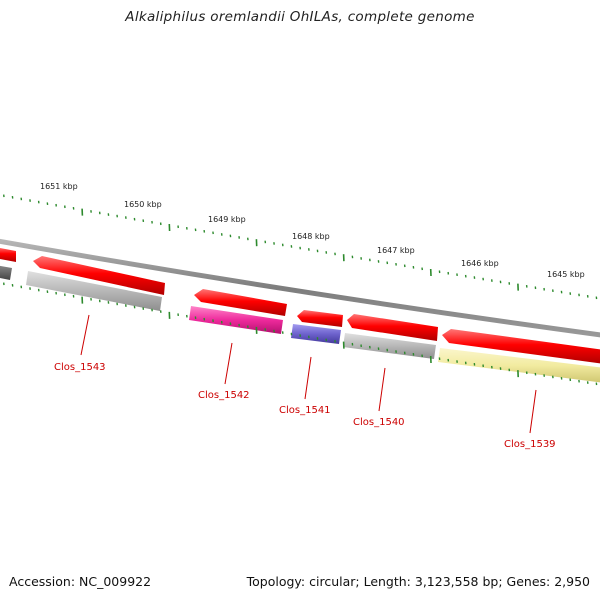 Image resolution: width=600 pixels, height=600 pixels. Describe the element at coordinates (396, 250) in the screenshot. I see `tick-label-1647: 1647 kbp` at that location.